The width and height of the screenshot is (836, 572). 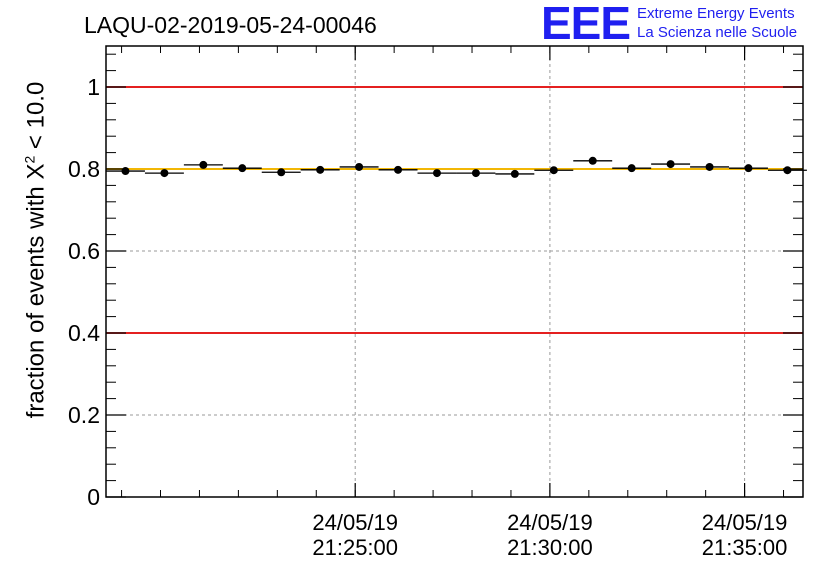 I want to click on y-tick-label: 0.2, so click(x=84, y=415).